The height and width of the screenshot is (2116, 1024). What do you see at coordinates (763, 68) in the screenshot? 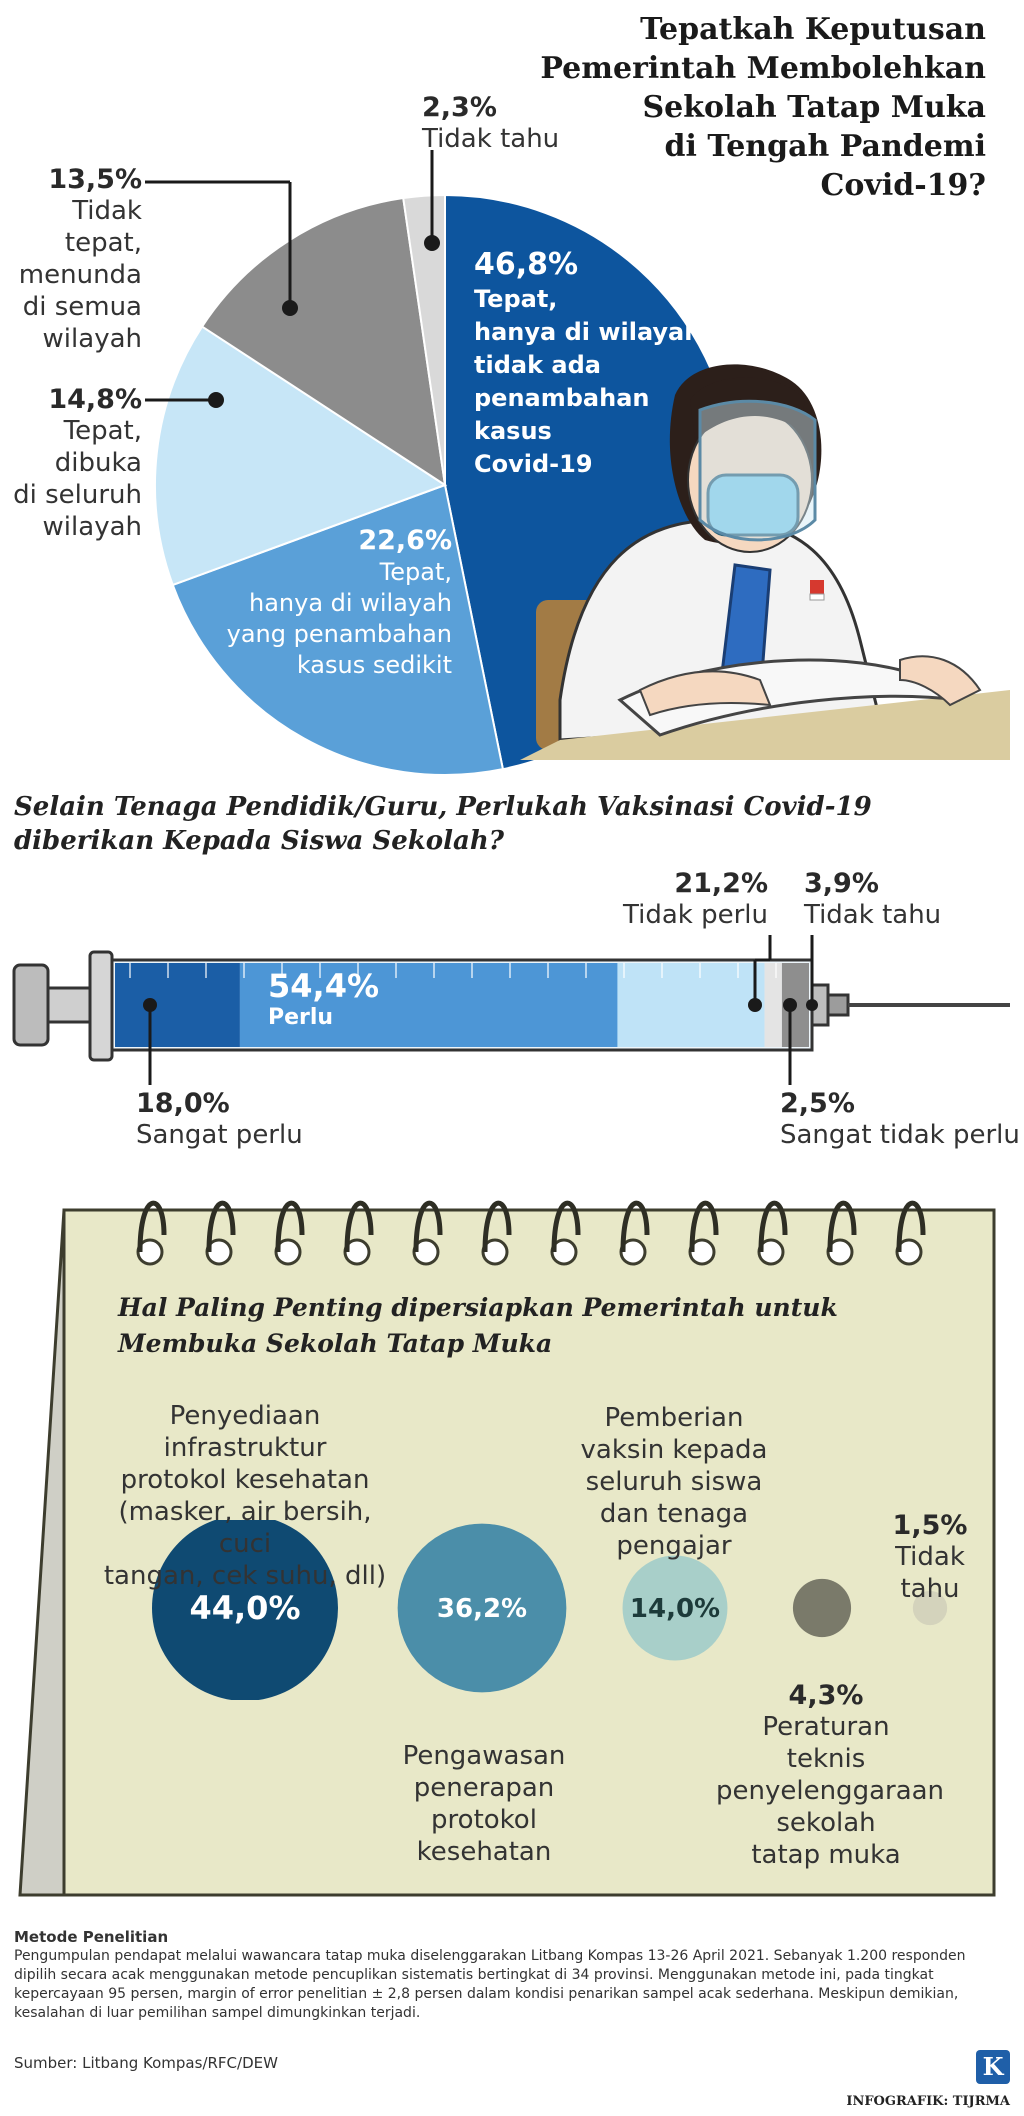
I see `main-title-line: Pemerintah Membolehkan` at bounding box center [763, 68].